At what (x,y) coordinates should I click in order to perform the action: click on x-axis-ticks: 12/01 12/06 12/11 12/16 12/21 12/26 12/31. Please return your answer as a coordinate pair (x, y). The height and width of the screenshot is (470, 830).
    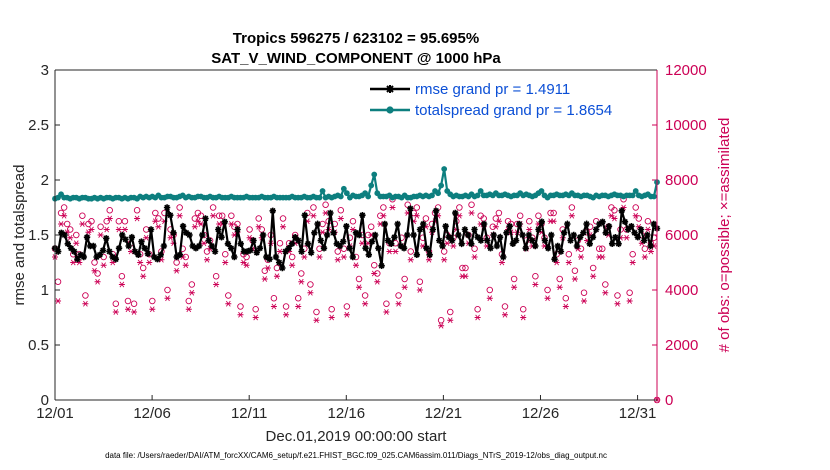
    Looking at the image, I should click on (346, 408).